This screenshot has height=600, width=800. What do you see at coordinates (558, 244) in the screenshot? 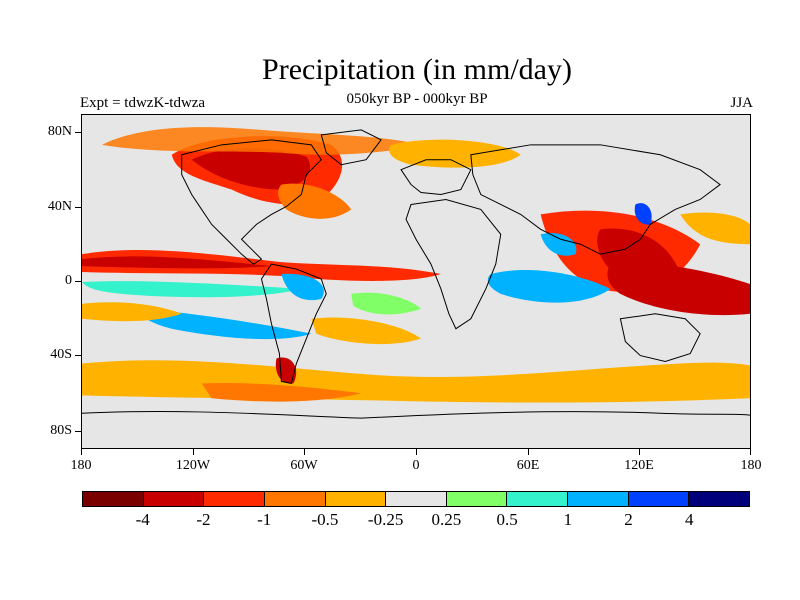
I see `anomaly-india-wet` at bounding box center [558, 244].